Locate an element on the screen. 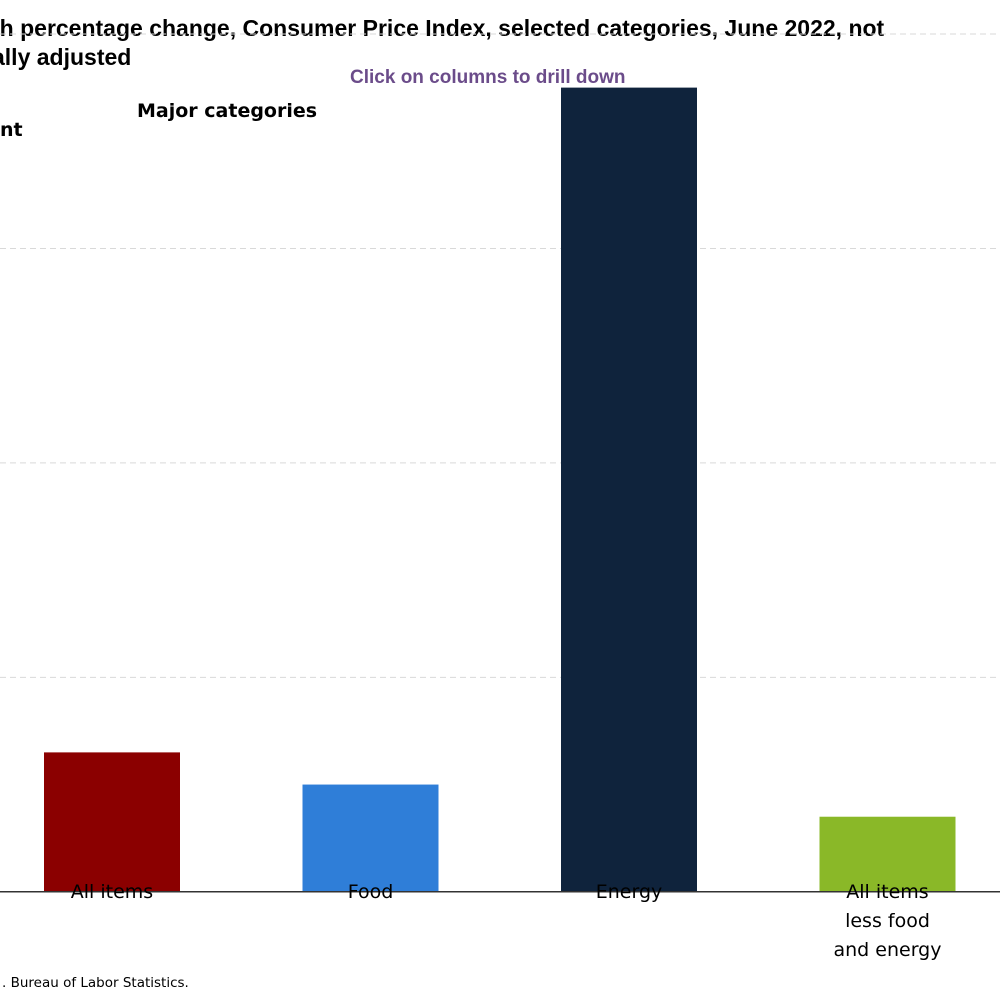 This screenshot has height=999, width=1000. x-tick-label: Food is located at coordinates (371, 892).